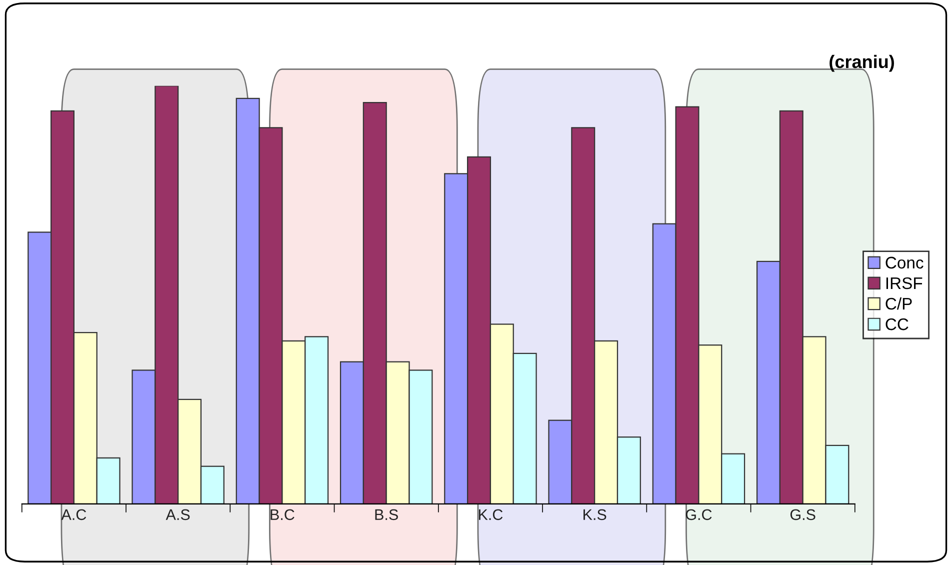  What do you see at coordinates (178, 514) in the screenshot?
I see `x-tick-label: A.S` at bounding box center [178, 514].